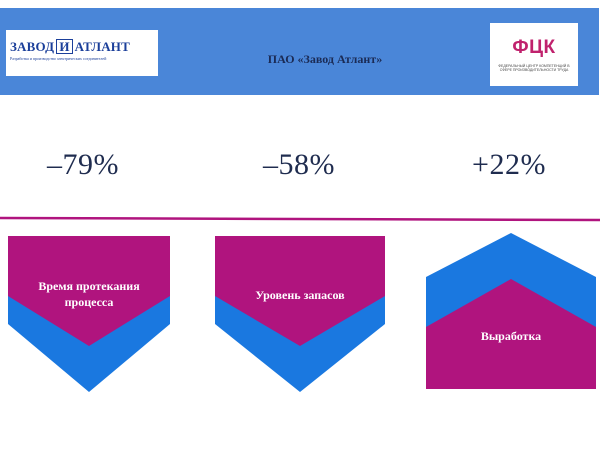  What do you see at coordinates (89, 294) in the screenshot?
I see `metric-label-process-time: Время протекания процесса` at bounding box center [89, 294].